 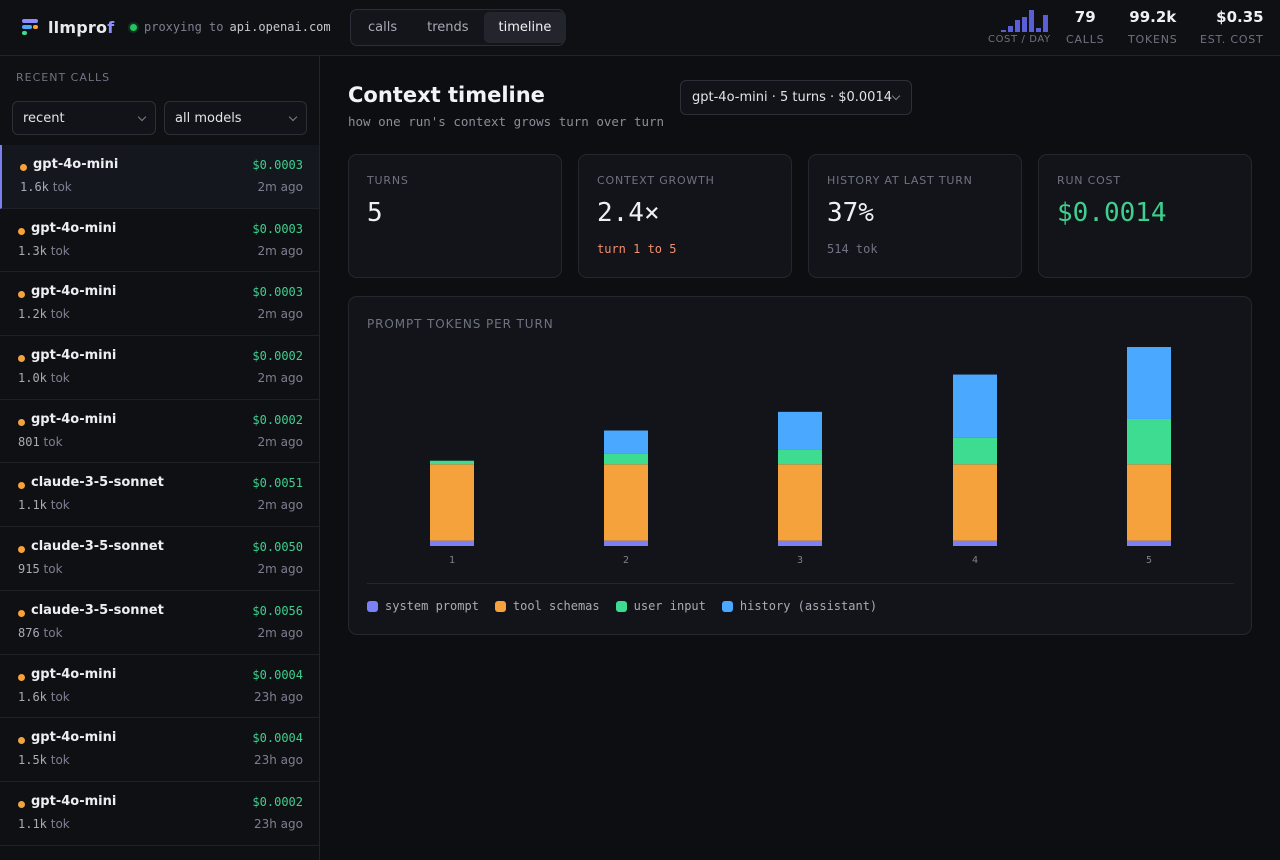 I want to click on call-age: 23h ago, so click(x=278, y=823).